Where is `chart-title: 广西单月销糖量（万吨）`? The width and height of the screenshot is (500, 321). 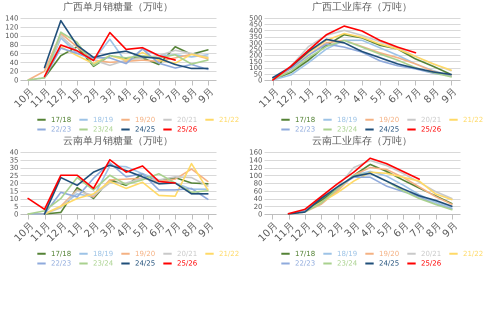
chart-title: 广西单月销糖量（万吨） is located at coordinates (118, 7).